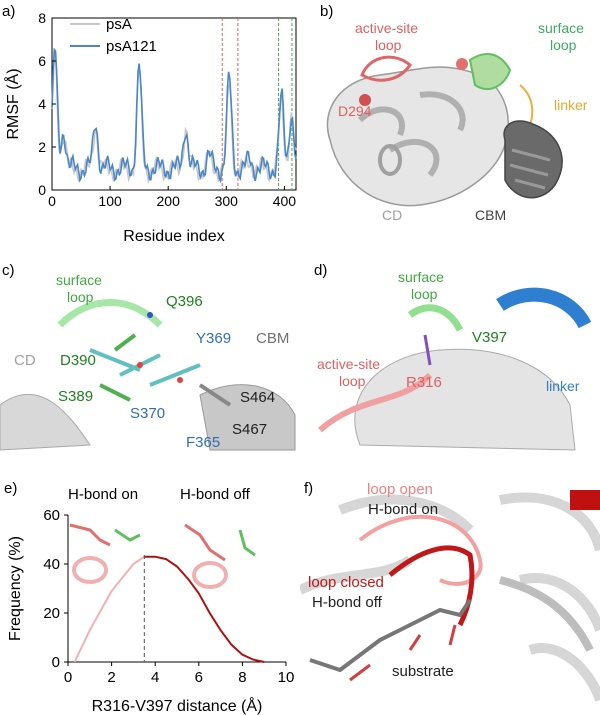 The height and width of the screenshot is (715, 600). I want to click on protein-cartoon, so click(444, 130).